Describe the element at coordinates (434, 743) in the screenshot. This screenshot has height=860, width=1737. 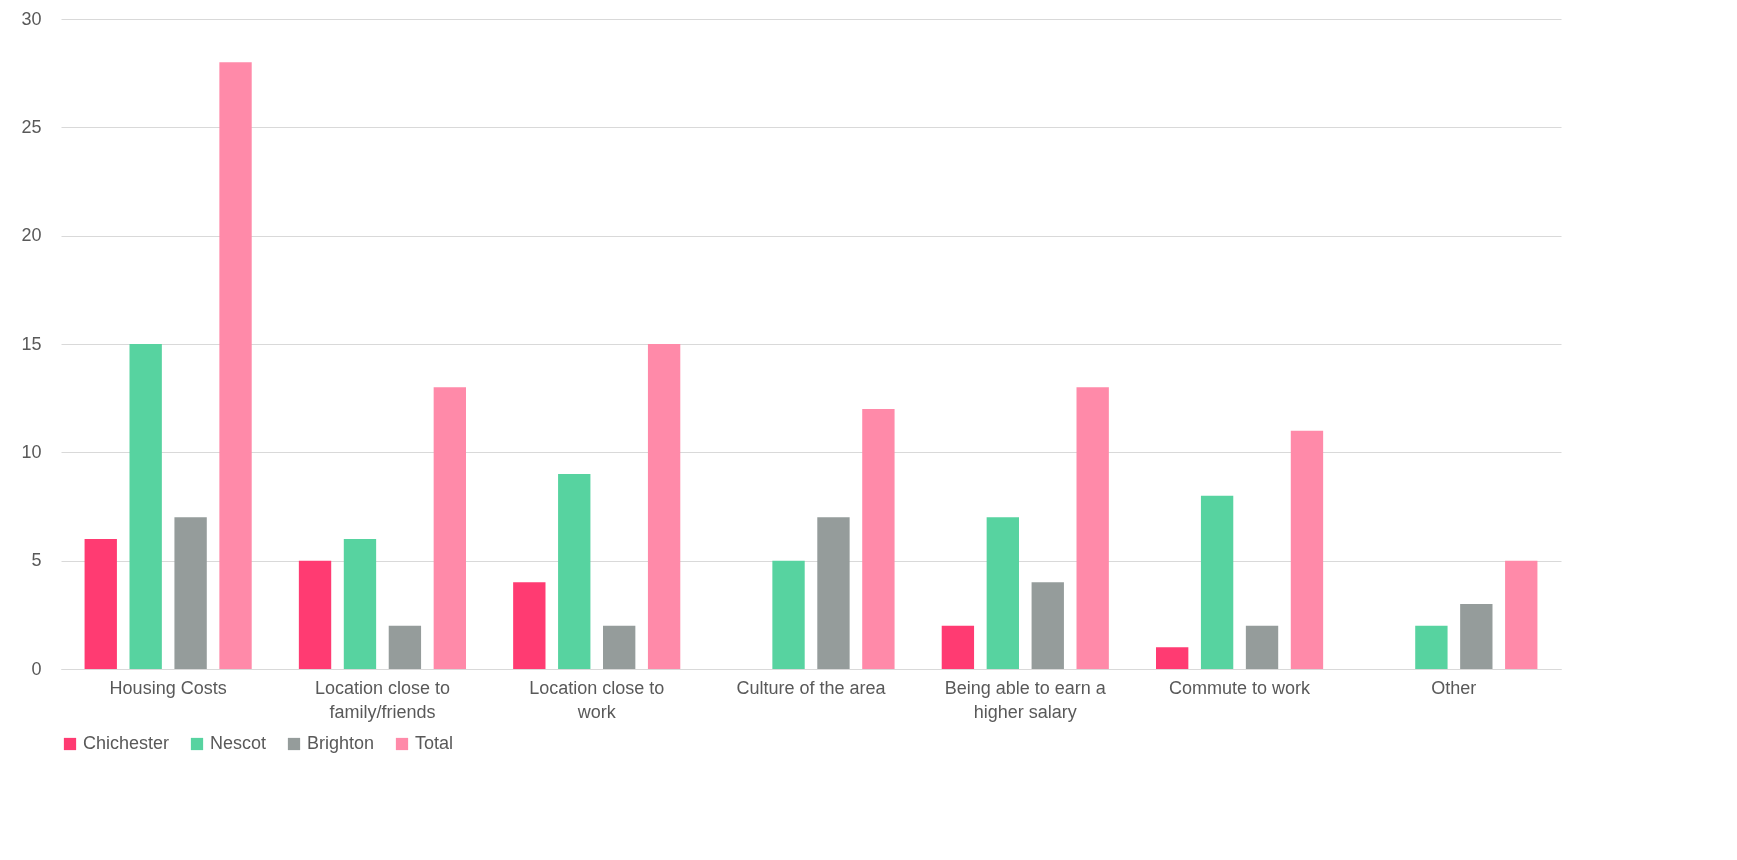
I see `legend-label: Total` at that location.